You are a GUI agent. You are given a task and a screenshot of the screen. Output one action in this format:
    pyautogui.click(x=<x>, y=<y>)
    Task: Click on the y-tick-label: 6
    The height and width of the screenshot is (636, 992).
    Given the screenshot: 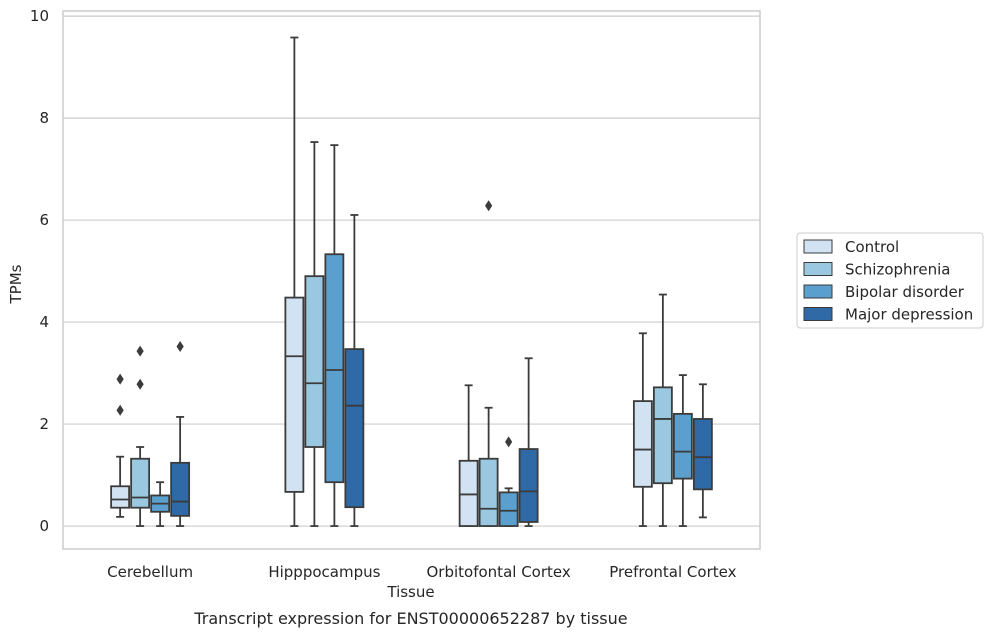 What is the action you would take?
    pyautogui.click(x=44, y=220)
    